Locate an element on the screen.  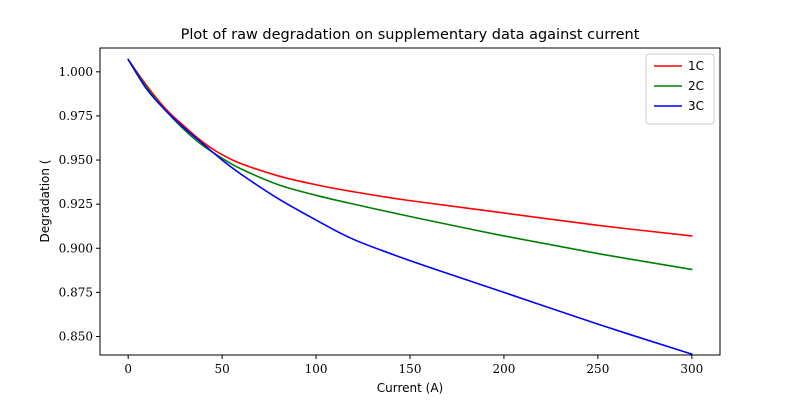
x-tick-label: 250 is located at coordinates (597, 369).